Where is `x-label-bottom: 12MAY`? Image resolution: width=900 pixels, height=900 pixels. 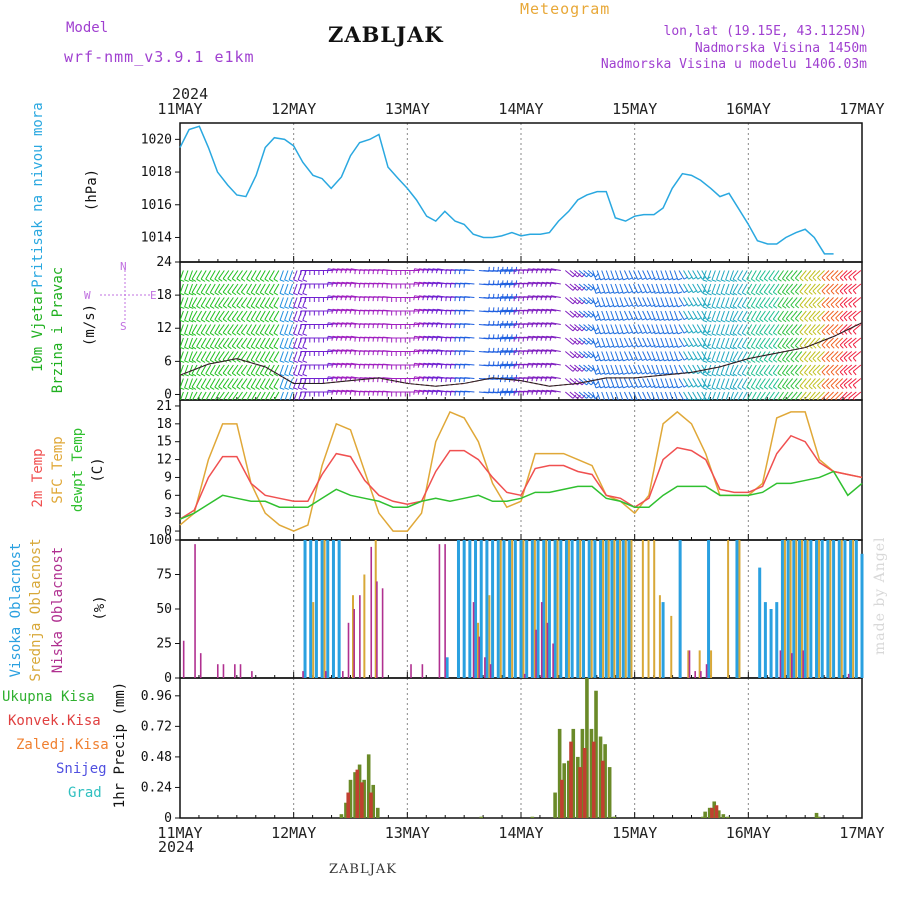 x-label-bottom: 12MAY is located at coordinates (293, 833).